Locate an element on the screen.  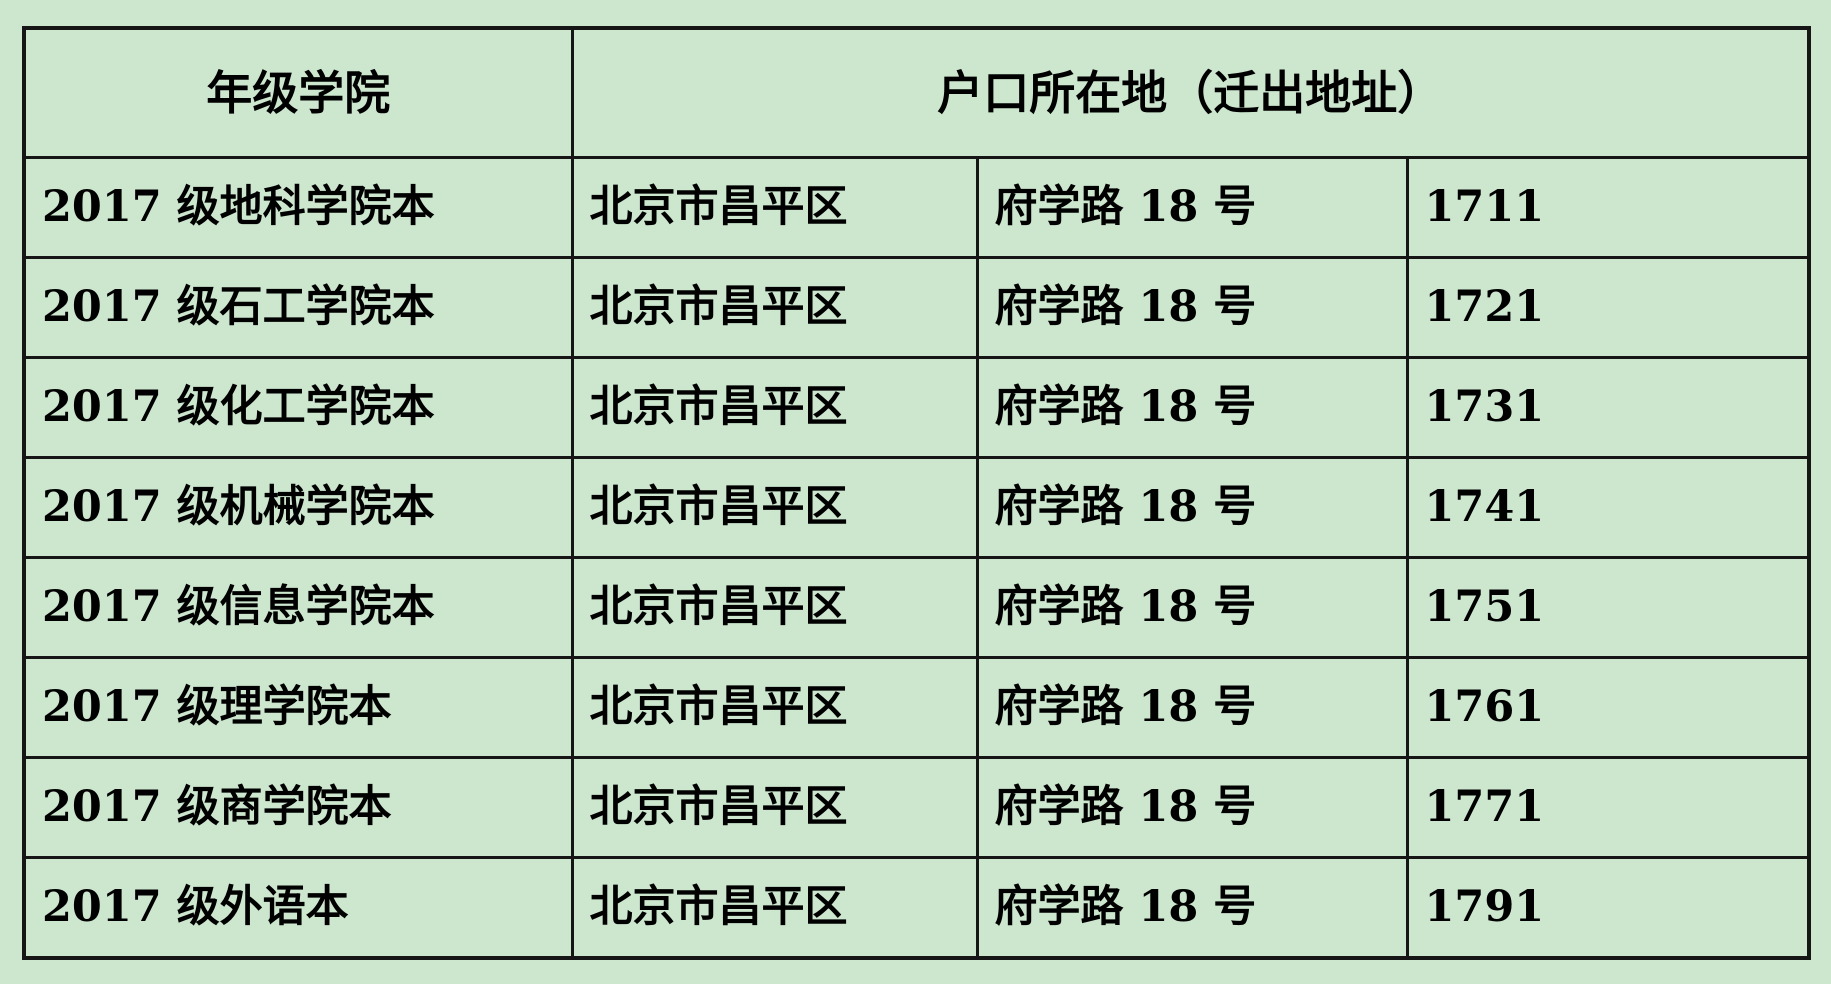
cell-code: 1761 is located at coordinates (1608, 707).